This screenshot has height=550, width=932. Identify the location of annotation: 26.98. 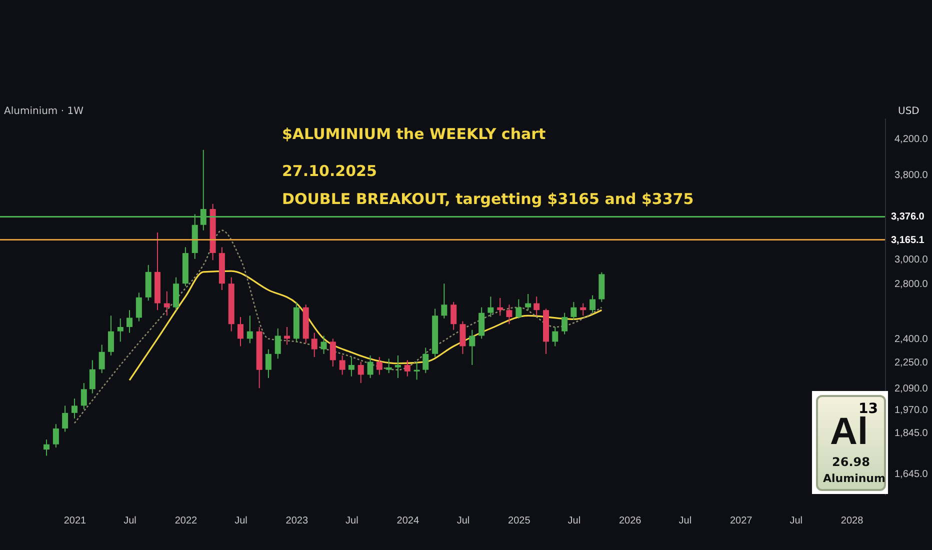
(851, 462).